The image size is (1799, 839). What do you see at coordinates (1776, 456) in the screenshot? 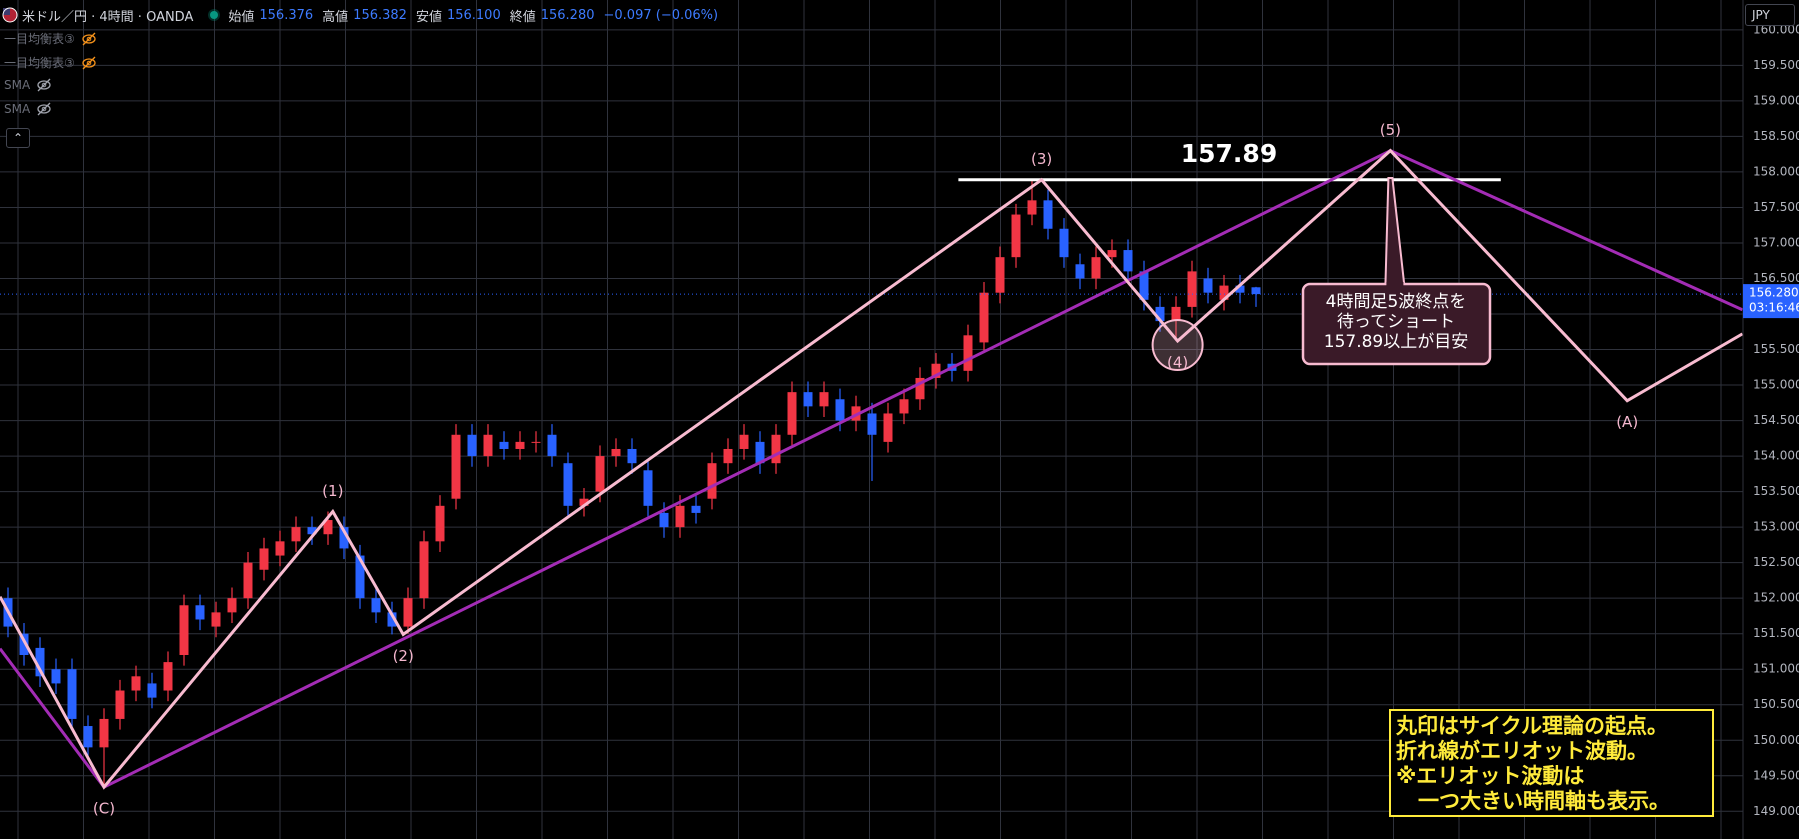
I see `y-tick-label: 154.000` at bounding box center [1776, 456].